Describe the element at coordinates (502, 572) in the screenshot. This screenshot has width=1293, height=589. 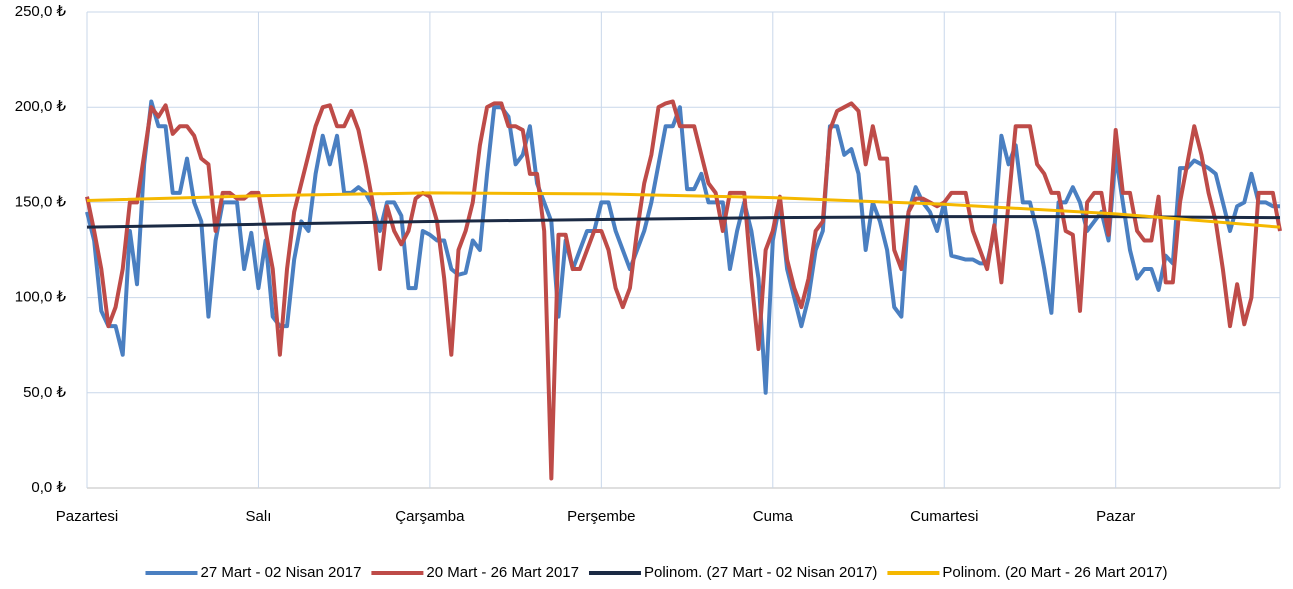
I see `legend-label: 20 Mart - 26 Mart 2017` at that location.